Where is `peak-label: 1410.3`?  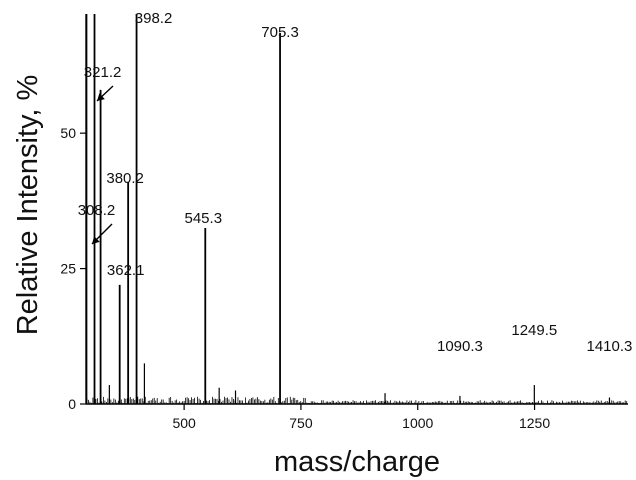
peak-label: 1410.3 is located at coordinates (610, 346).